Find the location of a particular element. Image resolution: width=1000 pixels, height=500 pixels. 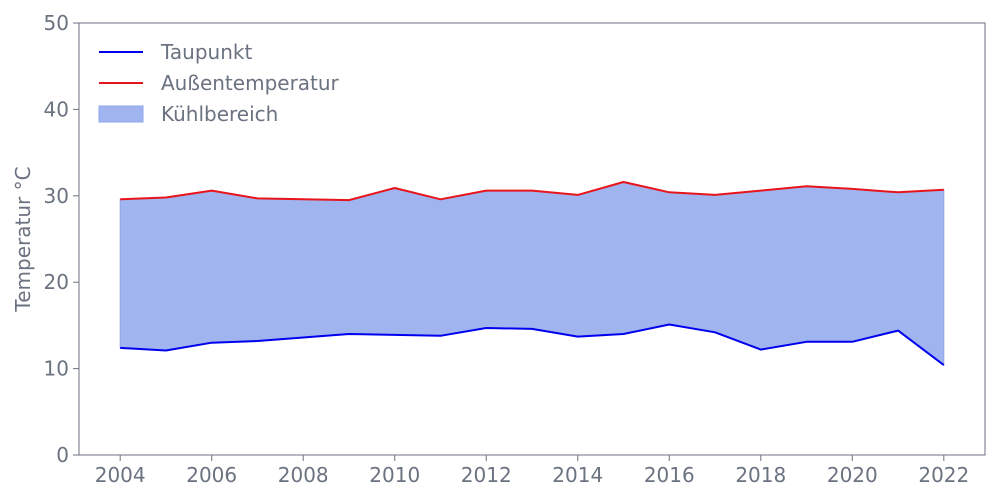

x-axis: 2004 2006 2008 2010 2012 2014 2016 2018 2020 2022 is located at coordinates (532, 471).